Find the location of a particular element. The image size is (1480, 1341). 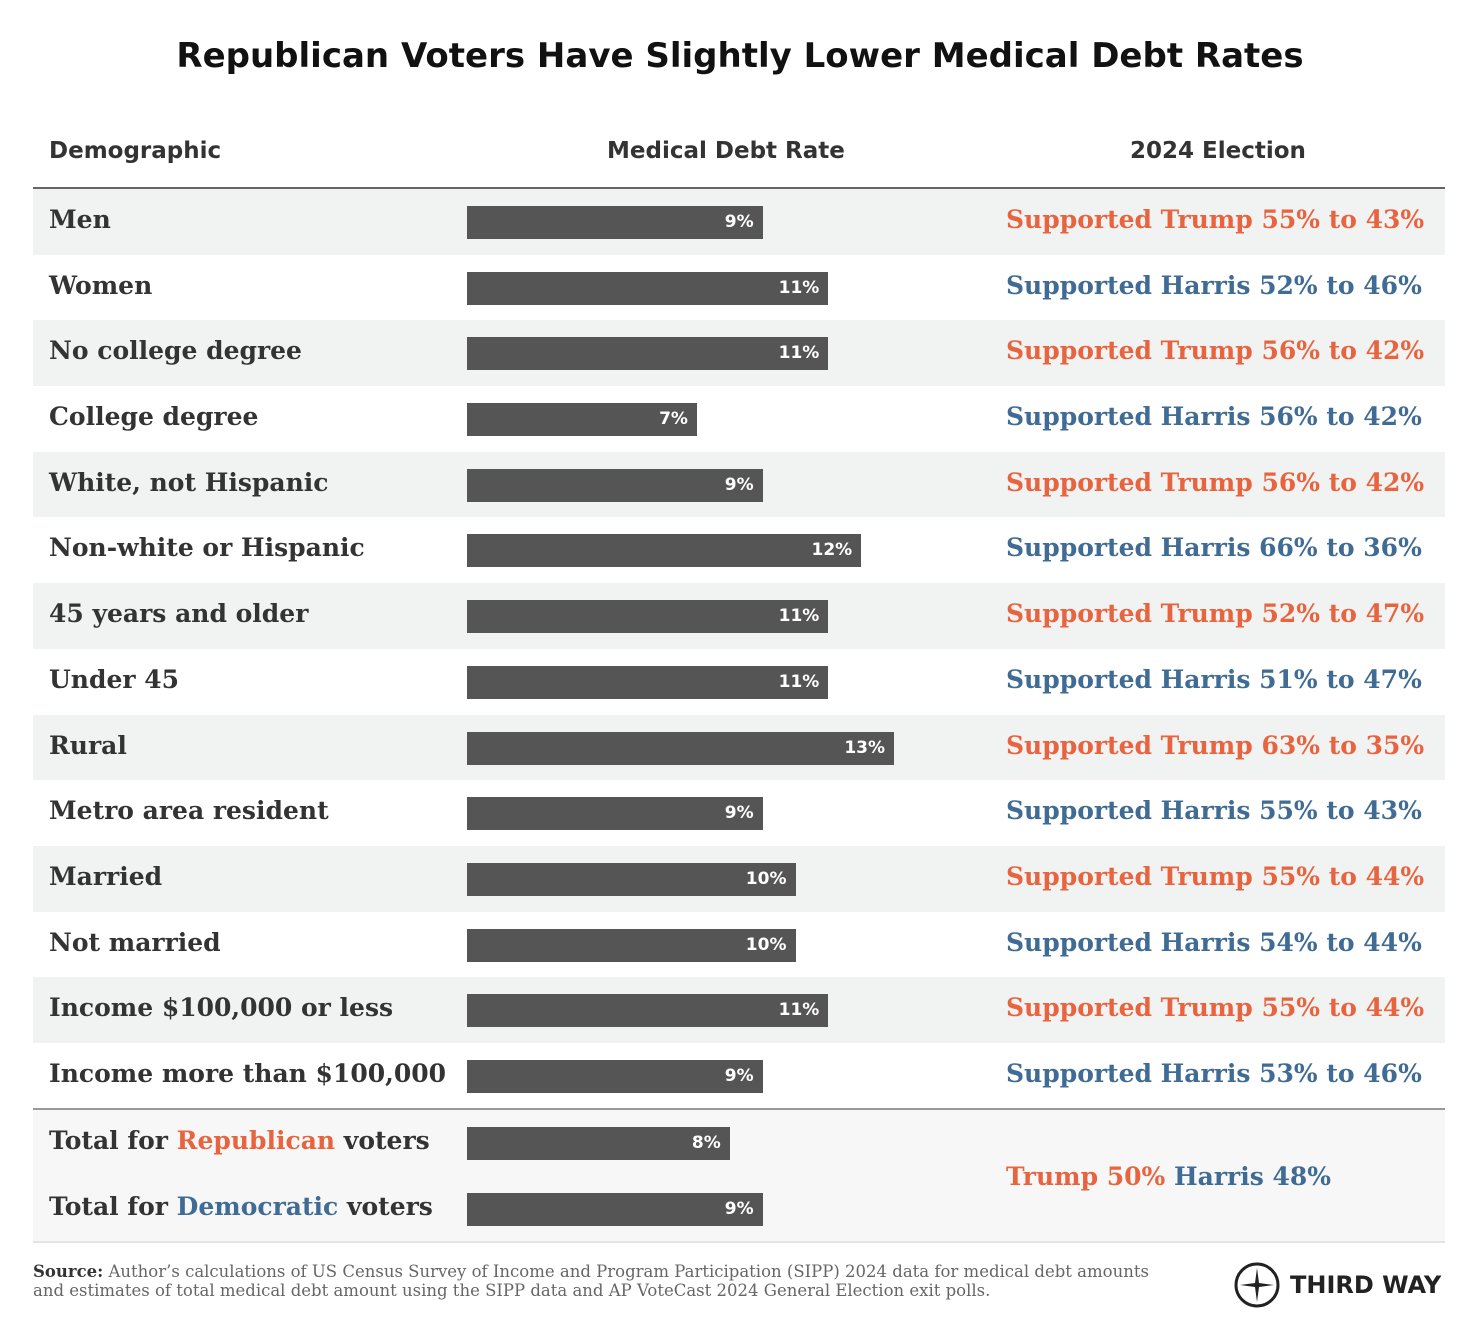

table-row: Men 9% Supported Trump 55% to 43% is located at coordinates (739, 222).